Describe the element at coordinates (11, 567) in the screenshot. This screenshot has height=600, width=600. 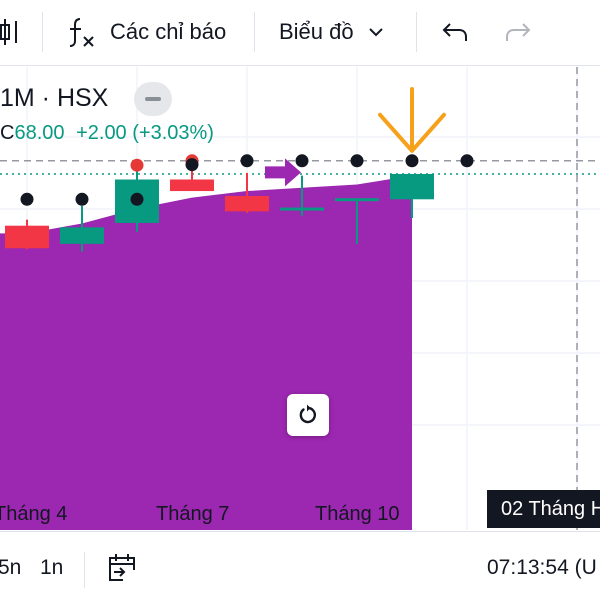
I see `range-5n-button: 5n` at that location.